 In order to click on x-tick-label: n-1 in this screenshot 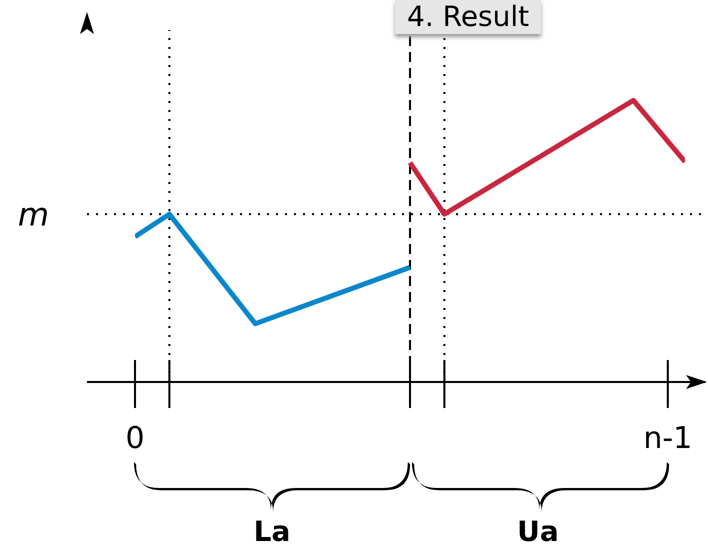, I will do `click(667, 438)`.